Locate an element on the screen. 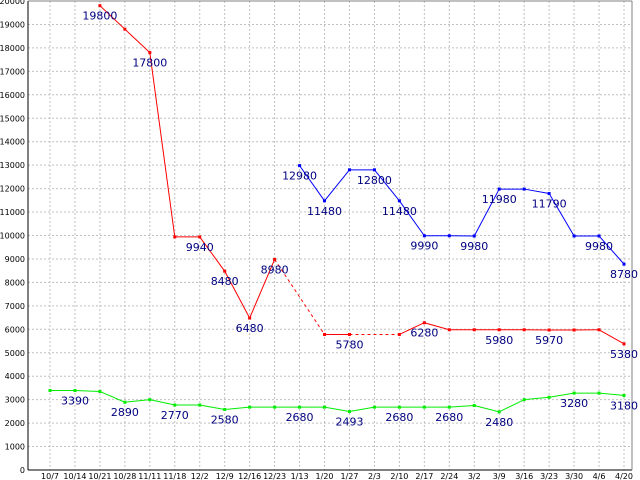  y-tick-label: 9000 is located at coordinates (15, 259).